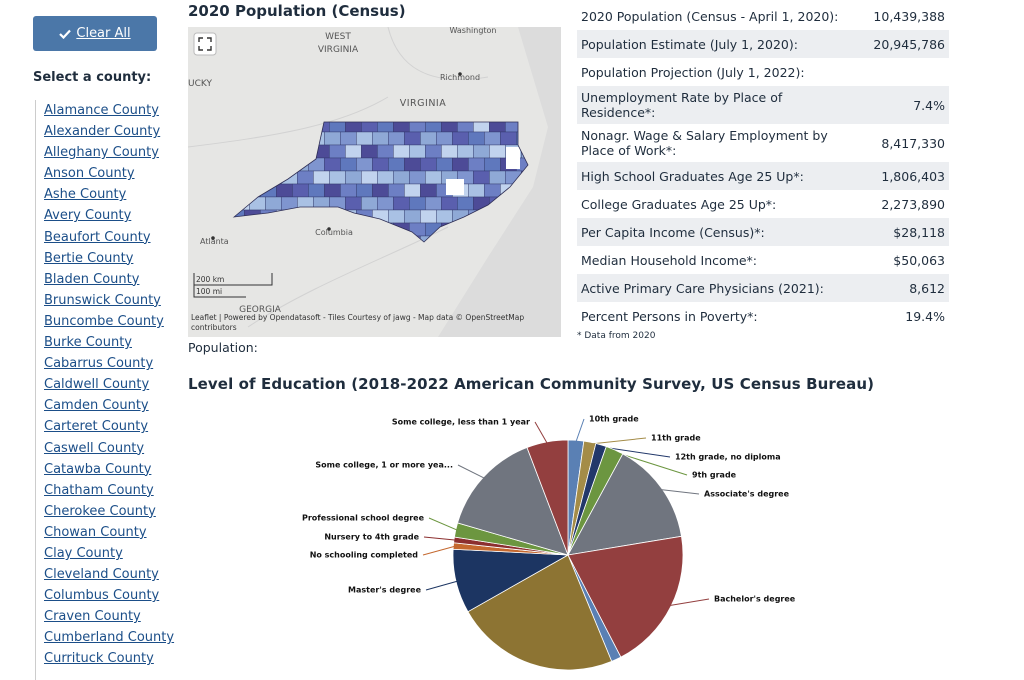 The height and width of the screenshot is (680, 1024). Describe the element at coordinates (95, 532) in the screenshot. I see `county-link: Chowan County` at that location.